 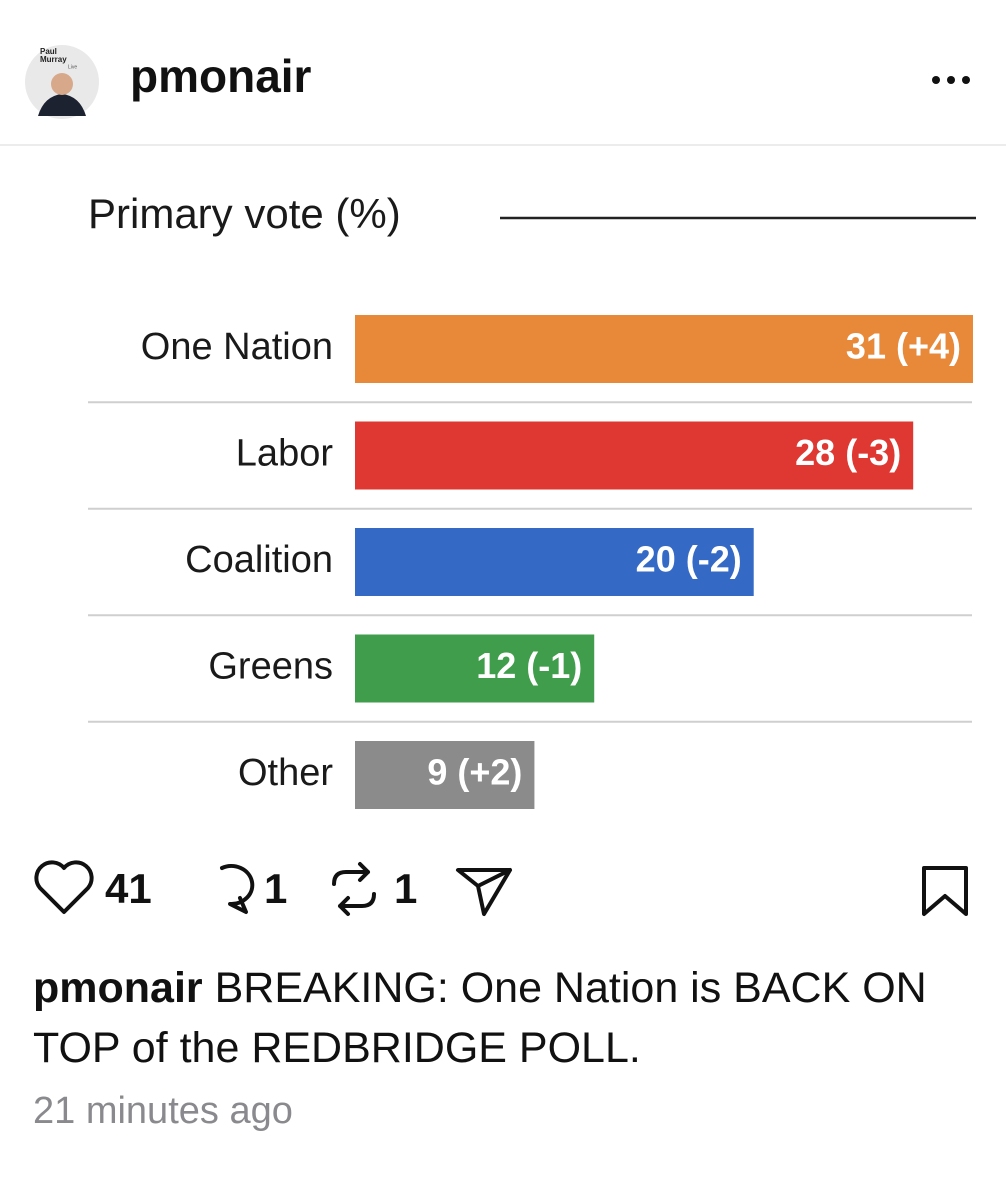 I want to click on repost-button, so click(x=354, y=889).